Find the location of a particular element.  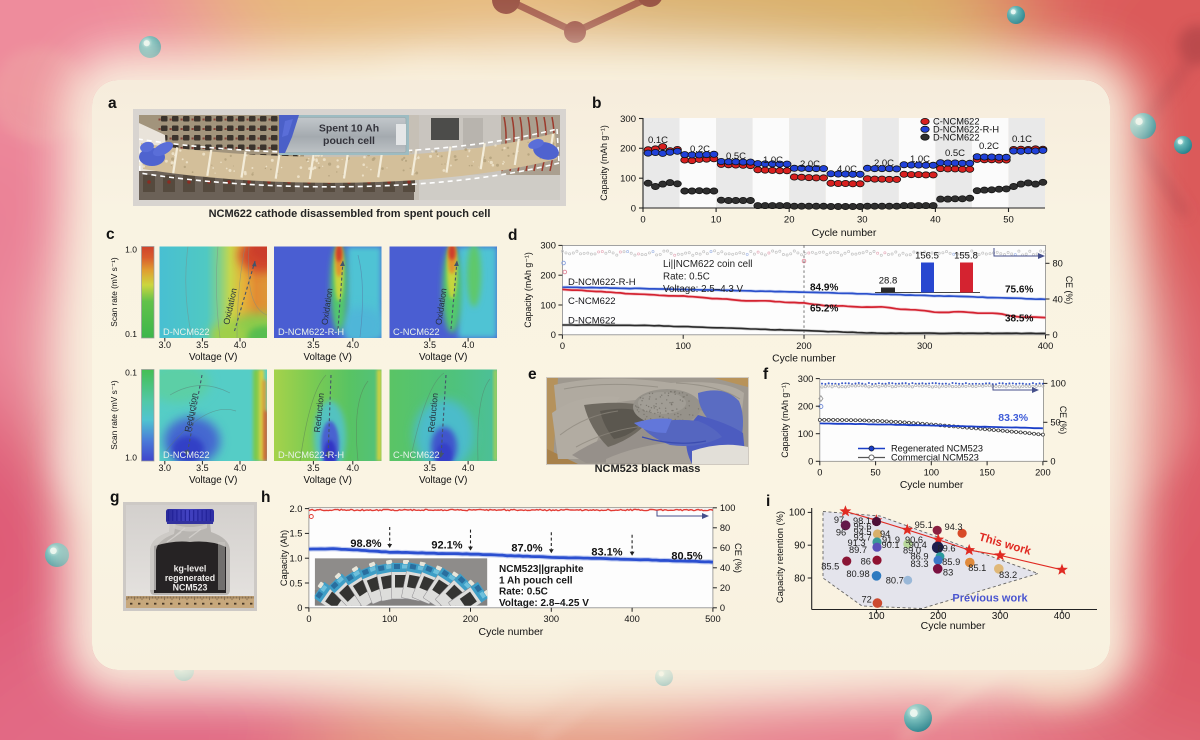

svg-text: 91.9 is located at coordinates (891, 540).